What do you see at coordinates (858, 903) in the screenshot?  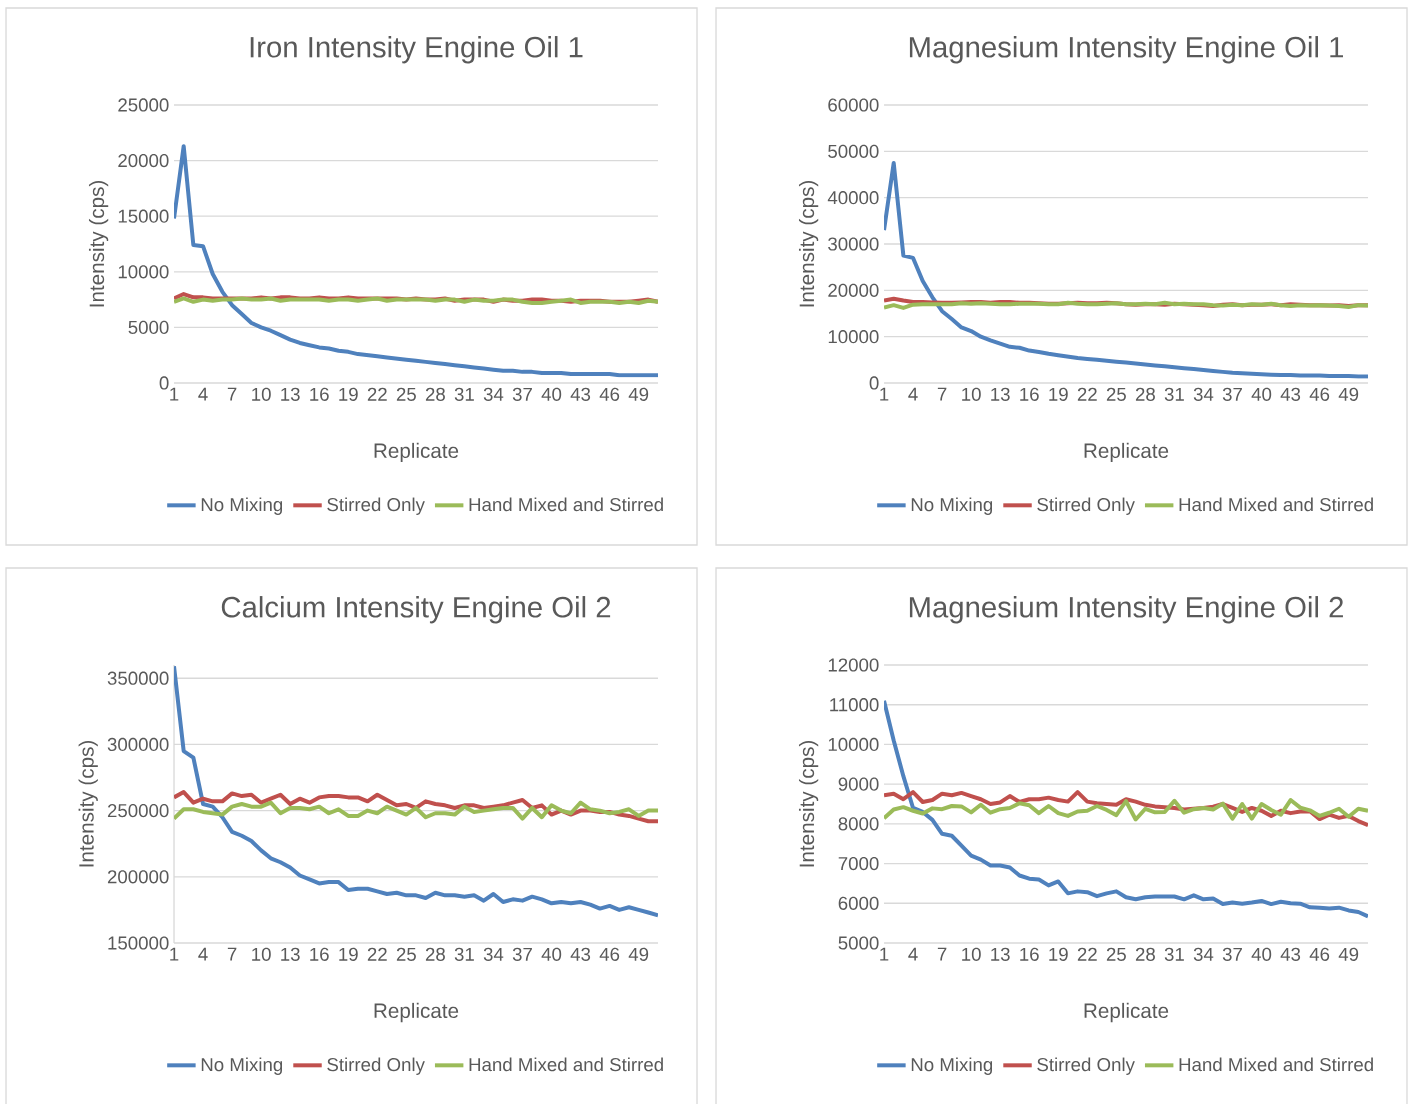 I see `y-tick-label: 6000` at bounding box center [858, 903].